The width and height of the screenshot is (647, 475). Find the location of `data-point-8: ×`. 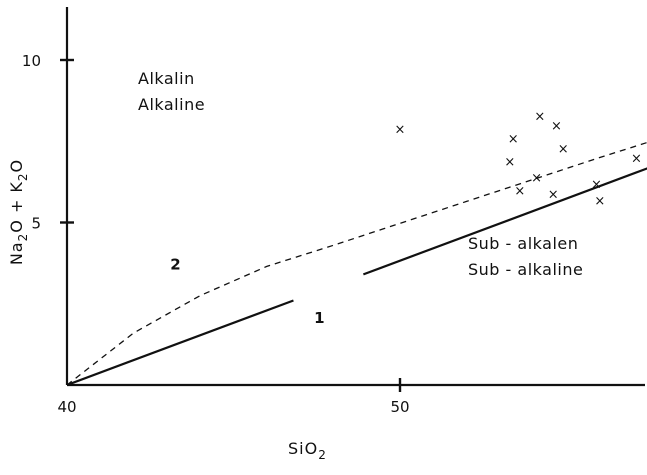

data-point-8: × is located at coordinates (556, 126).